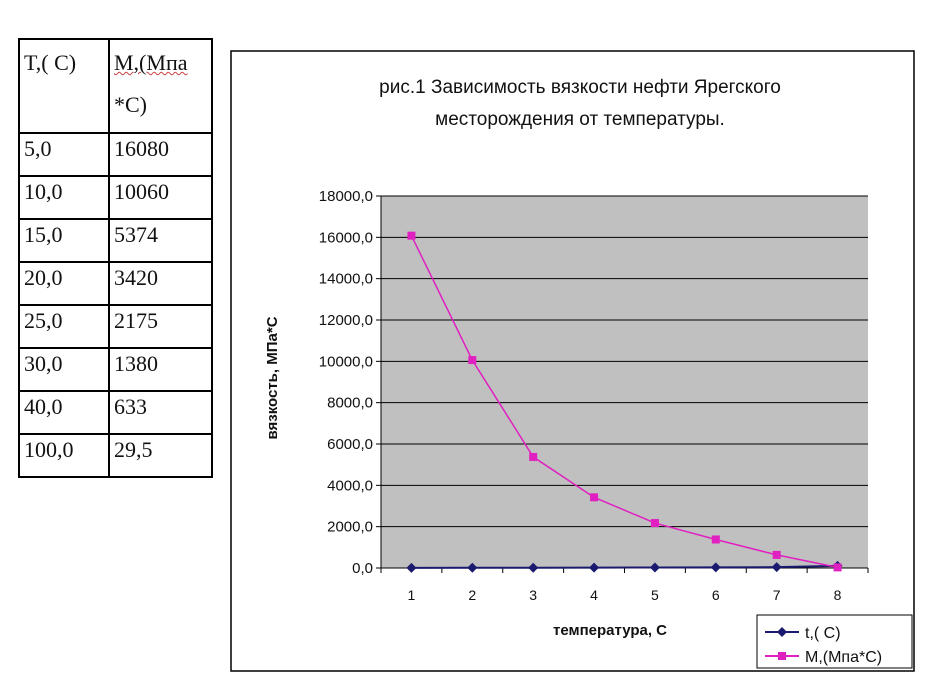  Describe the element at coordinates (823, 645) in the screenshot. I see `legend-items: t,( C) M,(Мпа*C)` at that location.